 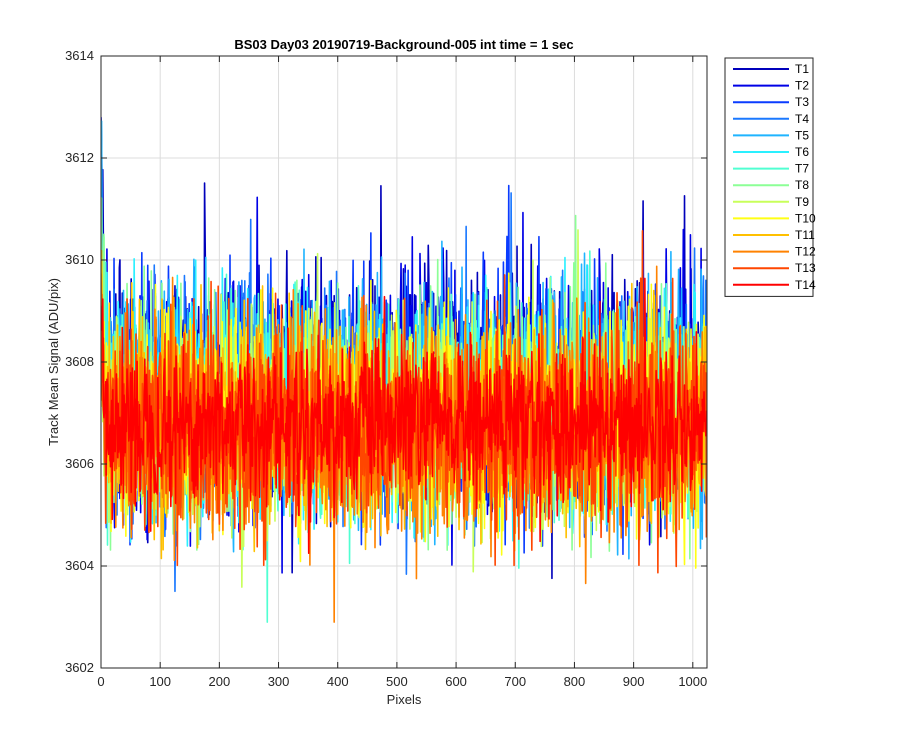 What do you see at coordinates (79, 361) in the screenshot?
I see `y-tick-label: 3608` at bounding box center [79, 361].